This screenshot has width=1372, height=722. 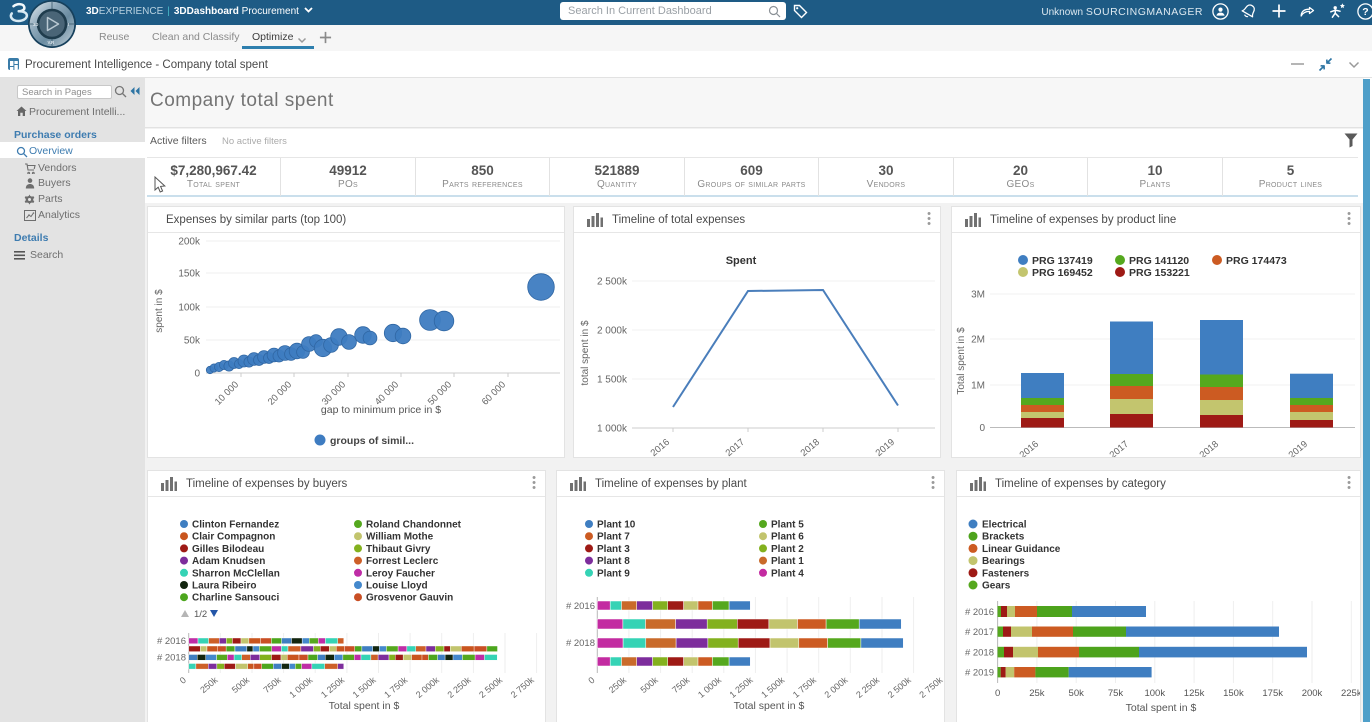 What do you see at coordinates (1037, 693) in the screenshot?
I see `svg-text: 25k` at bounding box center [1037, 693].